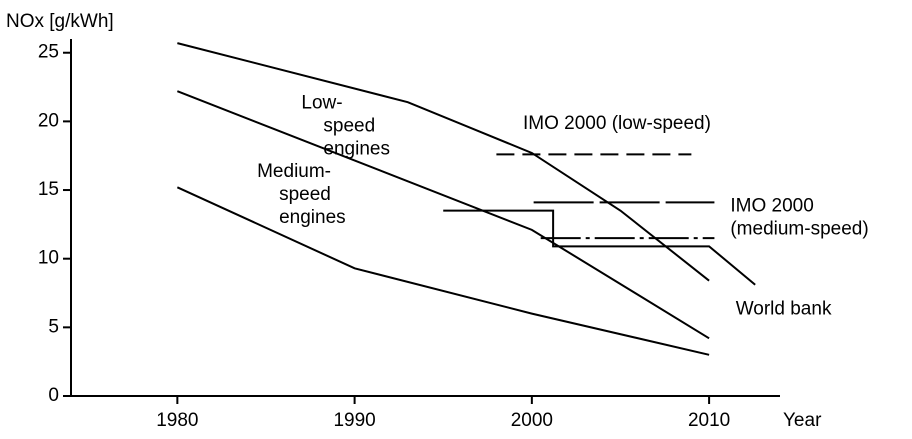 The width and height of the screenshot is (912, 439). What do you see at coordinates (784, 309) in the screenshot?
I see `annotation: World bank` at bounding box center [784, 309].